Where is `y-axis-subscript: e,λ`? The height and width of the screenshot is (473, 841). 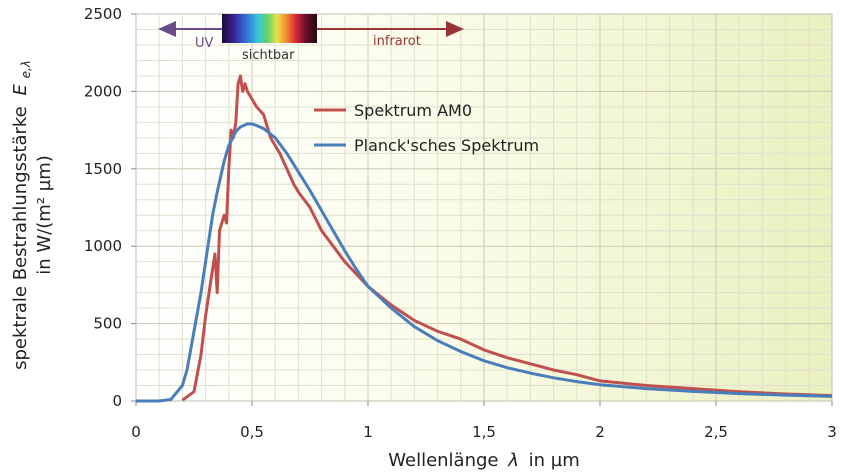
y-axis-subscript: e,λ is located at coordinates (26, 69).